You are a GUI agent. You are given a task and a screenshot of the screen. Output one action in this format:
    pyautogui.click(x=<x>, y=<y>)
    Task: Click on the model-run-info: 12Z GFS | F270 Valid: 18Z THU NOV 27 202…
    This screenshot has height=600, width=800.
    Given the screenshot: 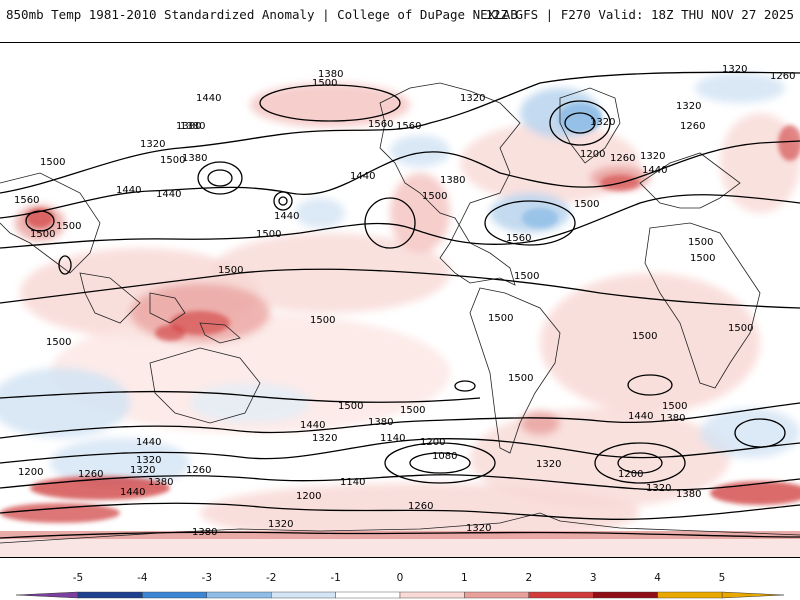 What is the action you would take?
    pyautogui.click(x=639, y=14)
    